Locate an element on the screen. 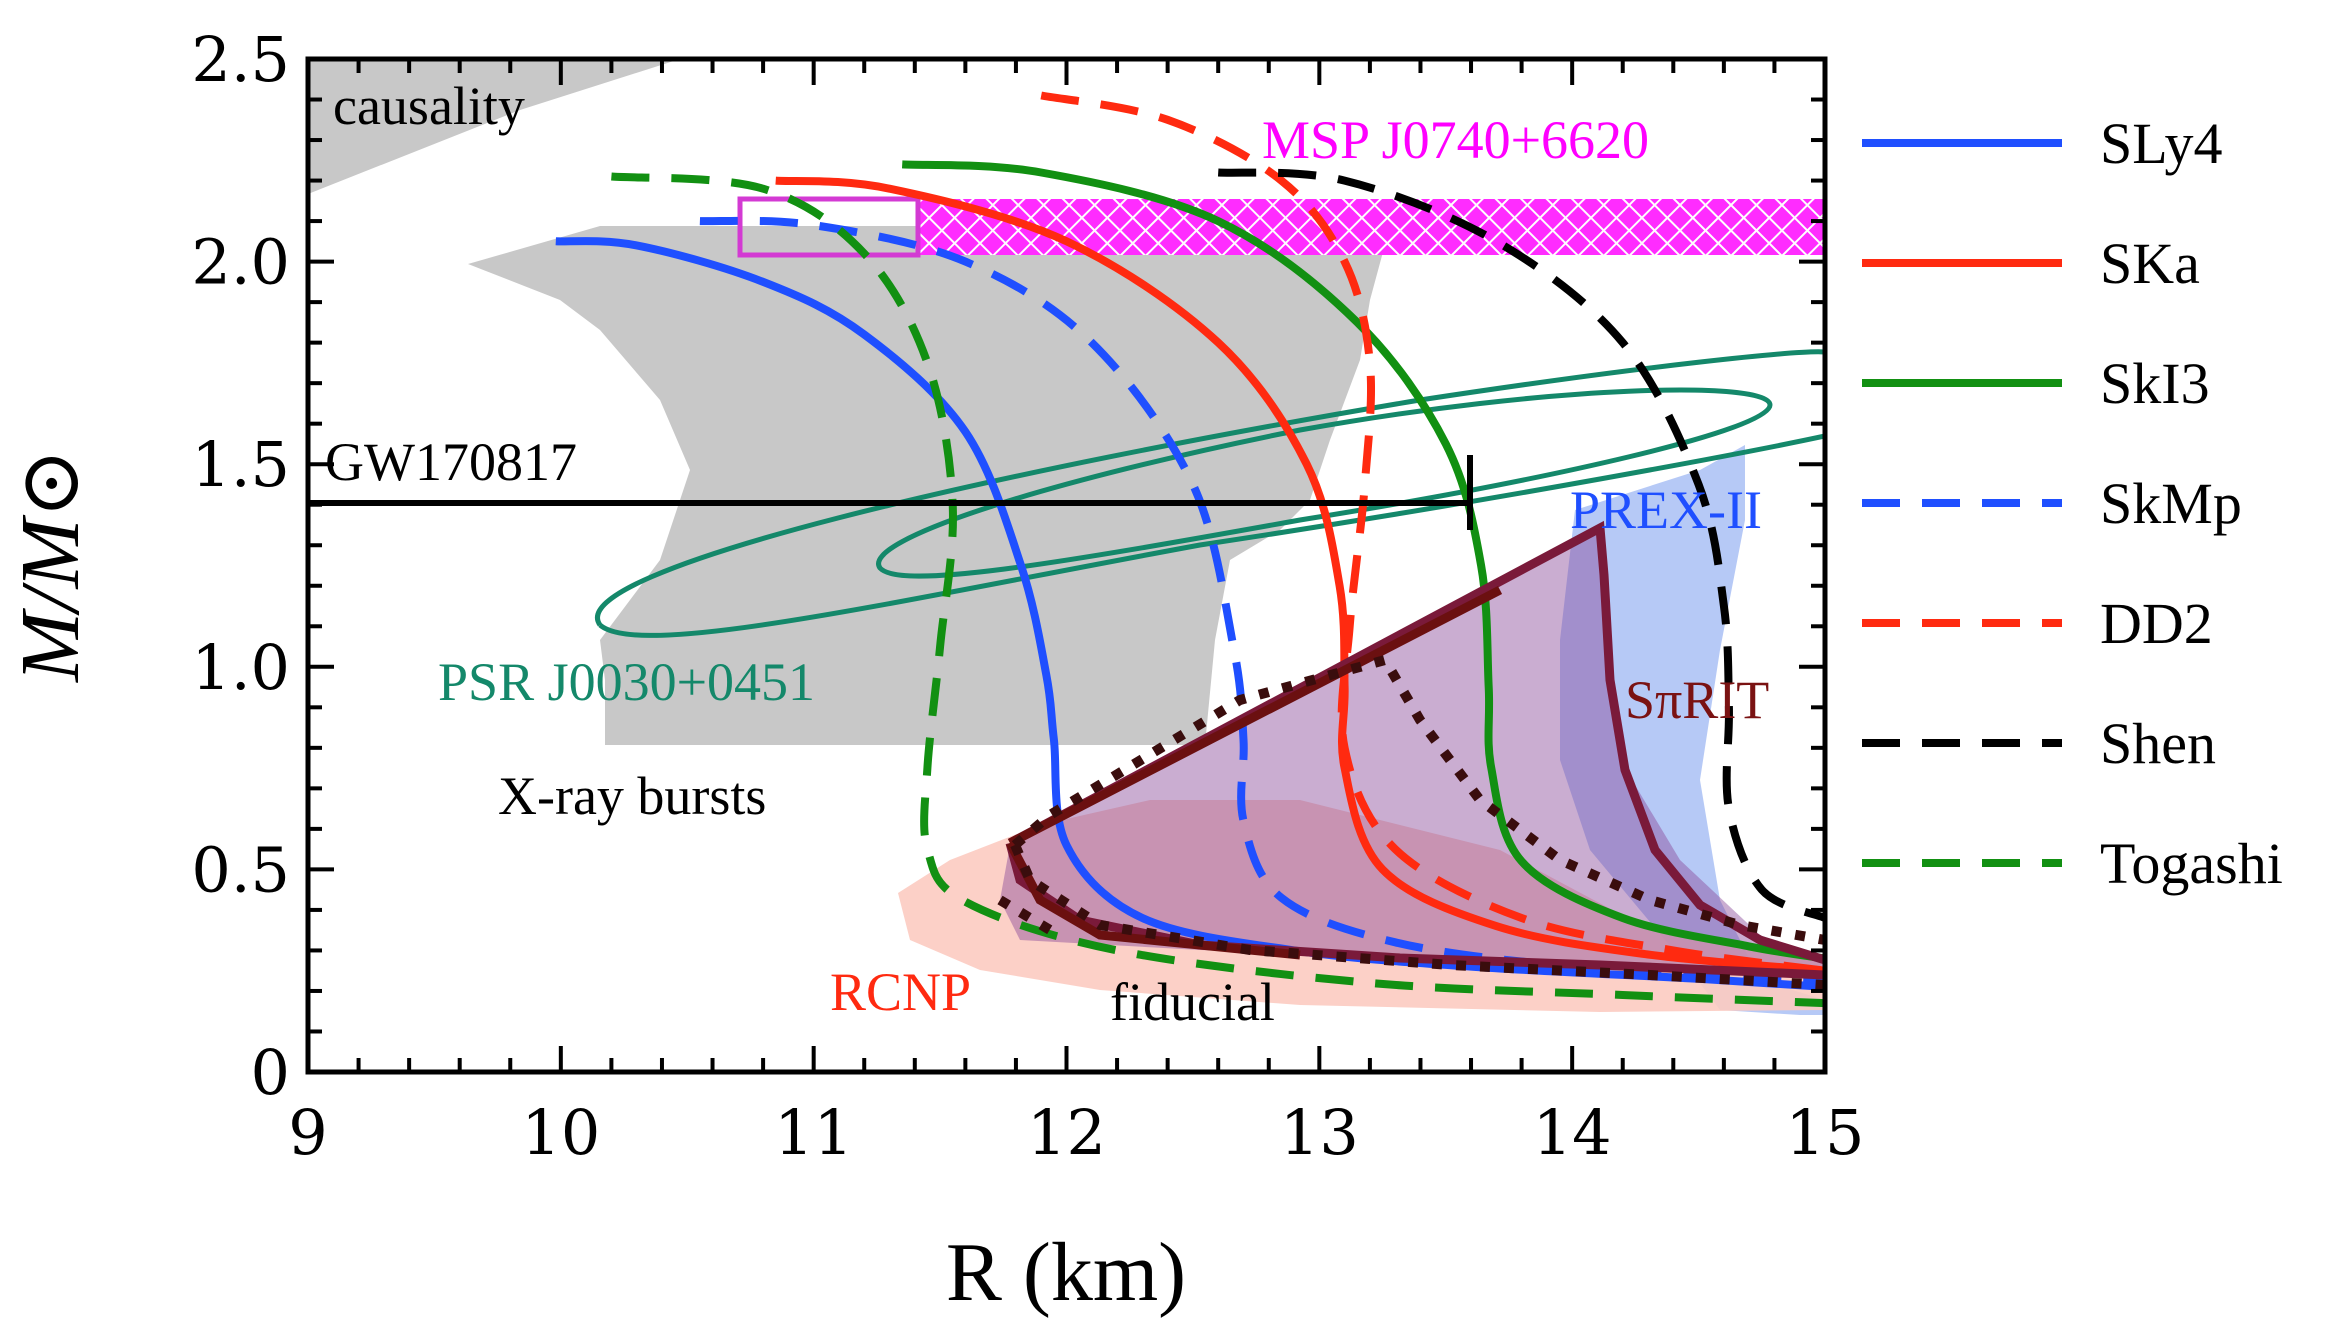  series-shen-line is located at coordinates (1521, 545).